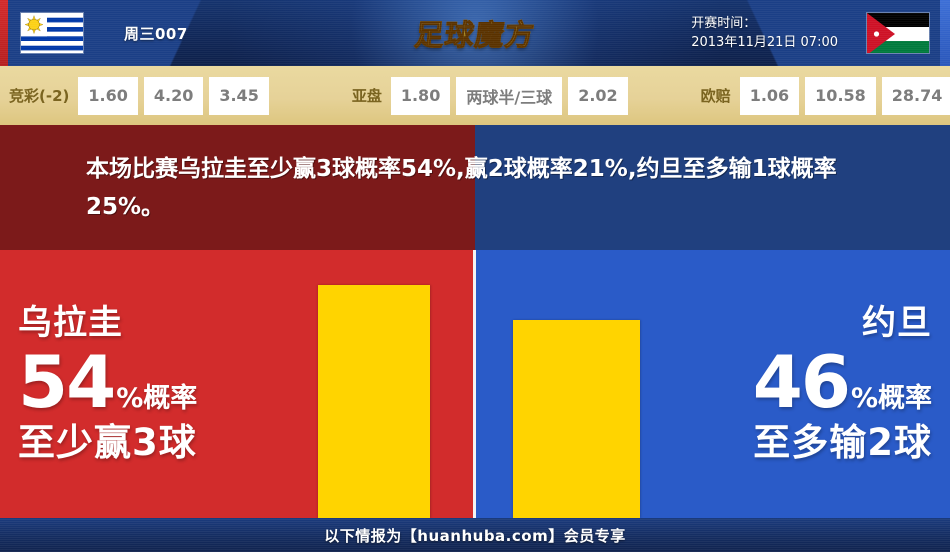 This screenshot has height=552, width=950. I want to click on odds-label-european: 欧赔, so click(715, 96).